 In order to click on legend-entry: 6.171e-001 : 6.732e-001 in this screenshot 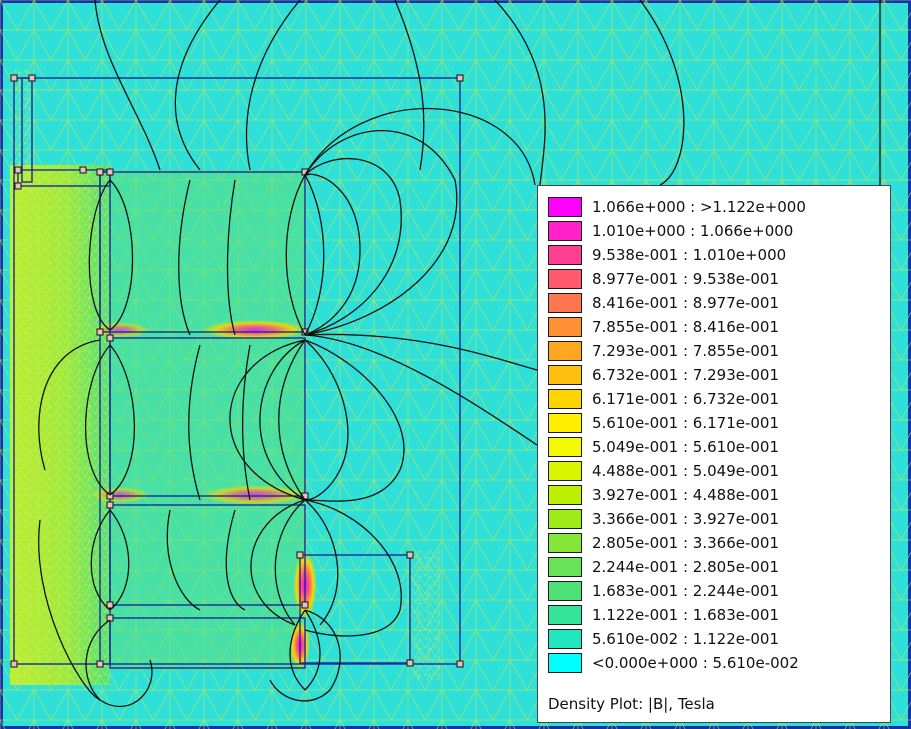, I will do `click(663, 399)`.